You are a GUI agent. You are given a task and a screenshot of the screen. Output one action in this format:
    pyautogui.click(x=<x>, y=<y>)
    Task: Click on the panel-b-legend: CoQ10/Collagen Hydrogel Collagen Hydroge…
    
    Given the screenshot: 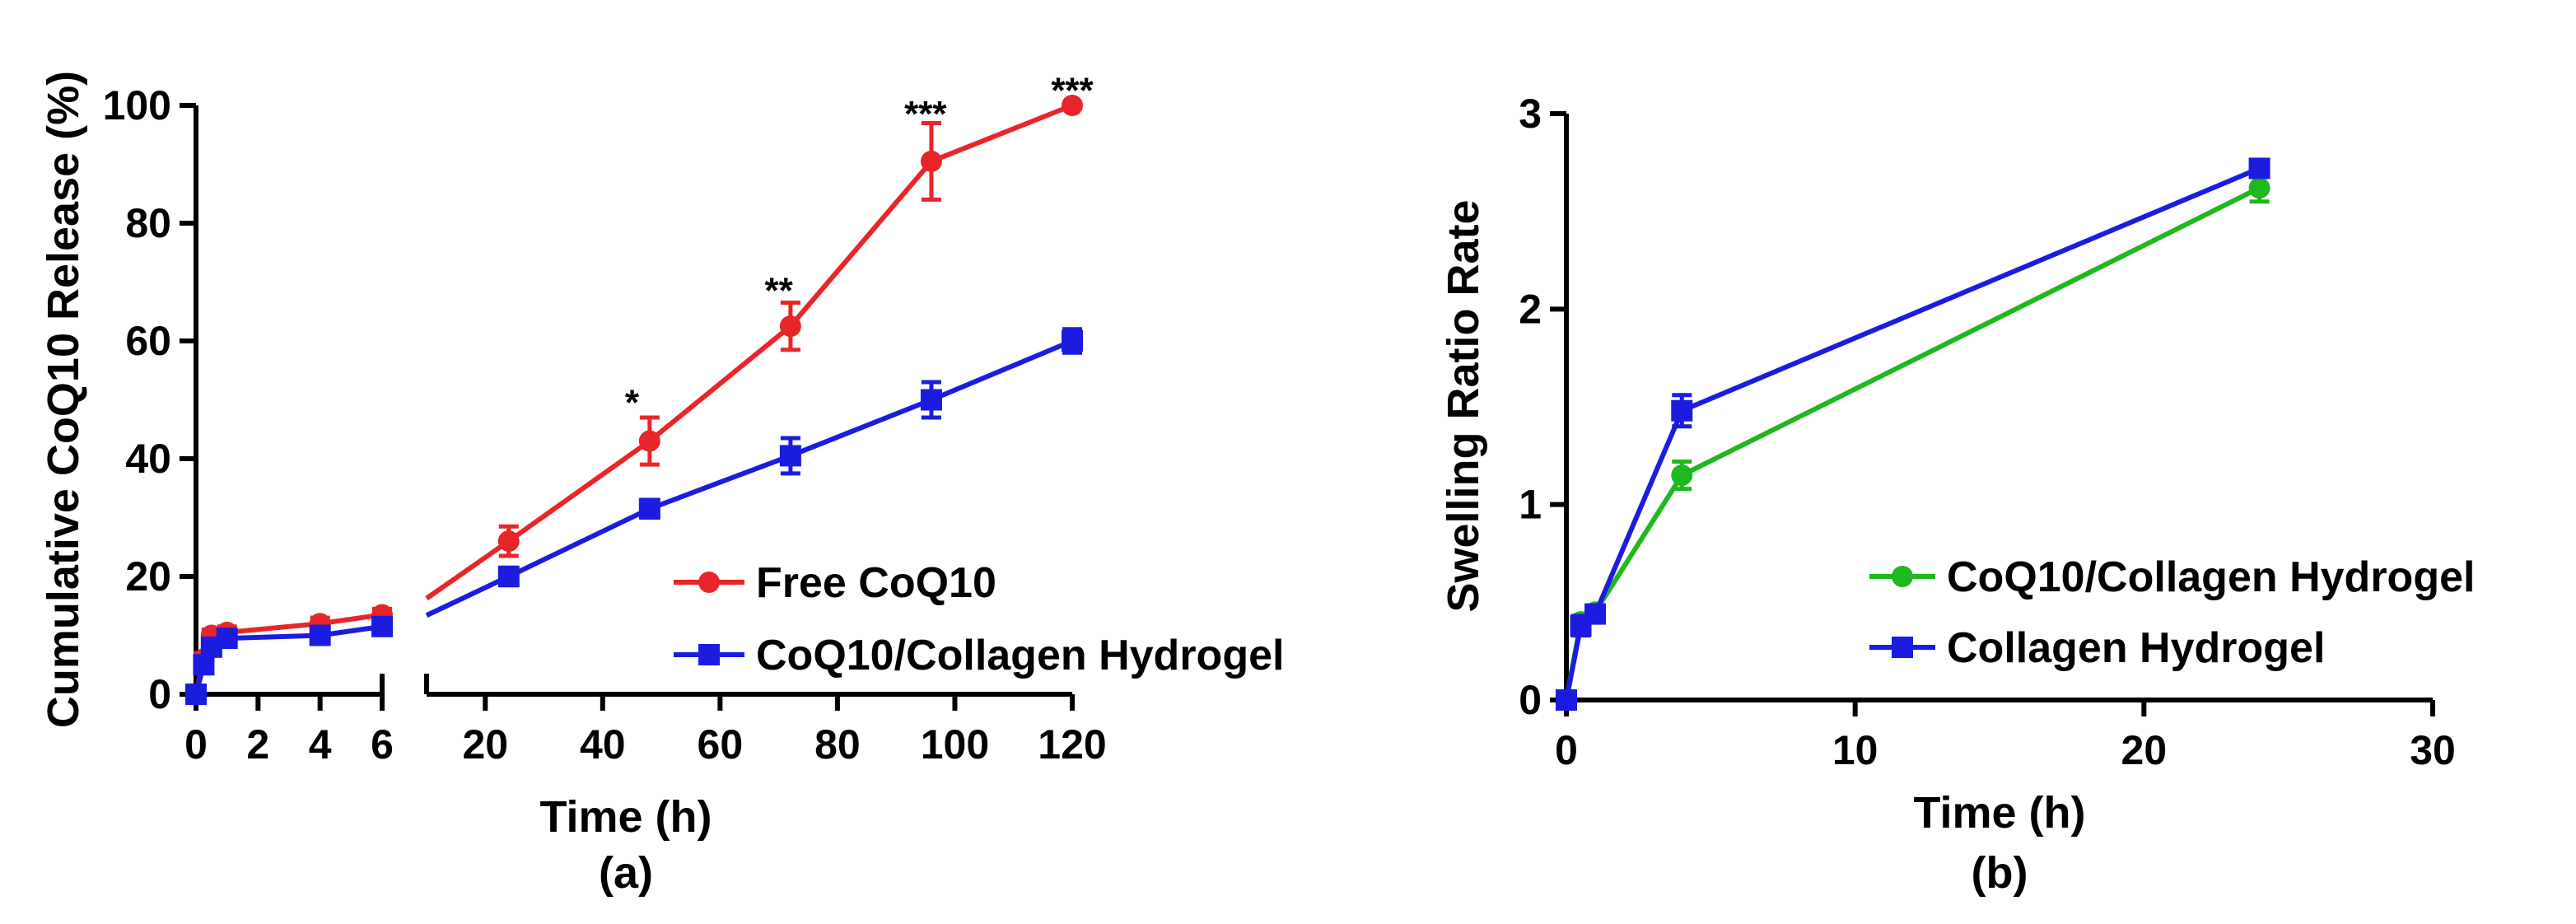 What is the action you would take?
    pyautogui.click(x=2172, y=612)
    